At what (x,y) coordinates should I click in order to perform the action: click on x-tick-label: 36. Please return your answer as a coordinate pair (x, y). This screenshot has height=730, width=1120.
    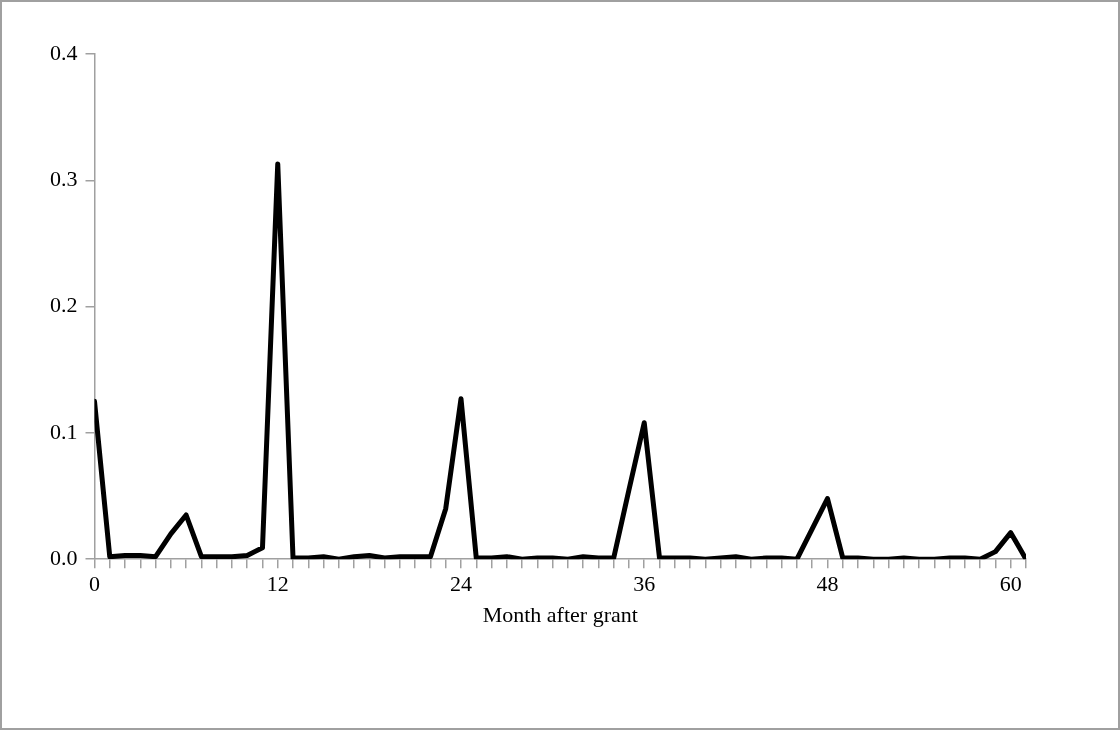
    Looking at the image, I should click on (644, 584).